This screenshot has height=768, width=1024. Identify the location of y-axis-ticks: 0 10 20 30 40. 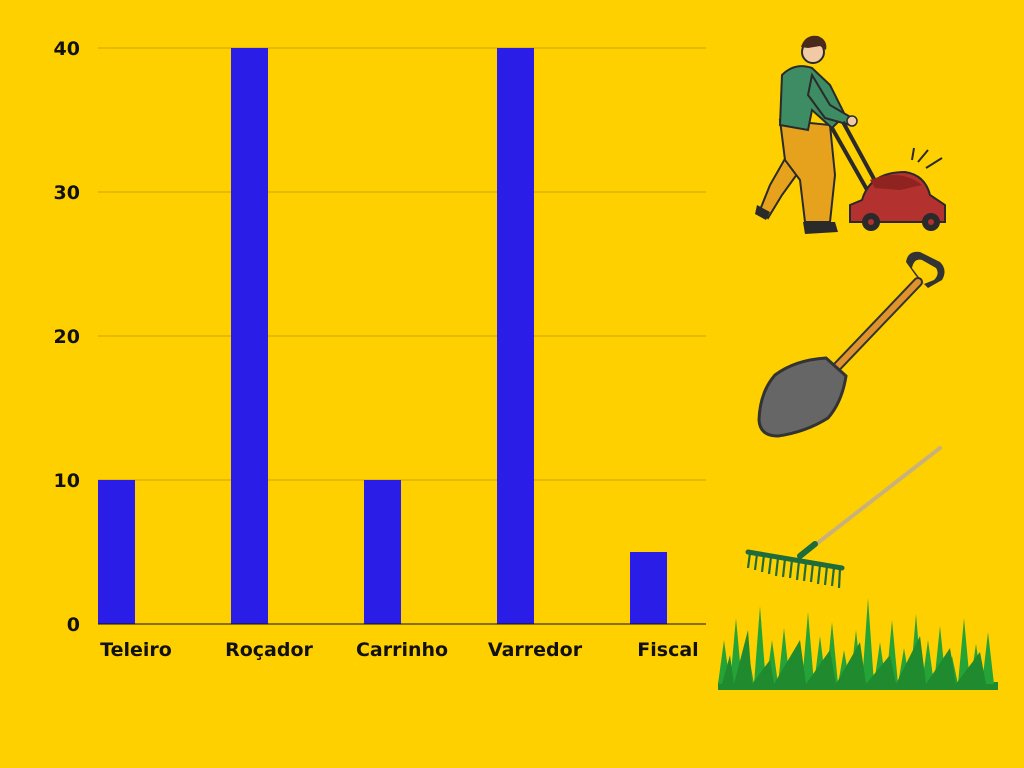
(67, 337).